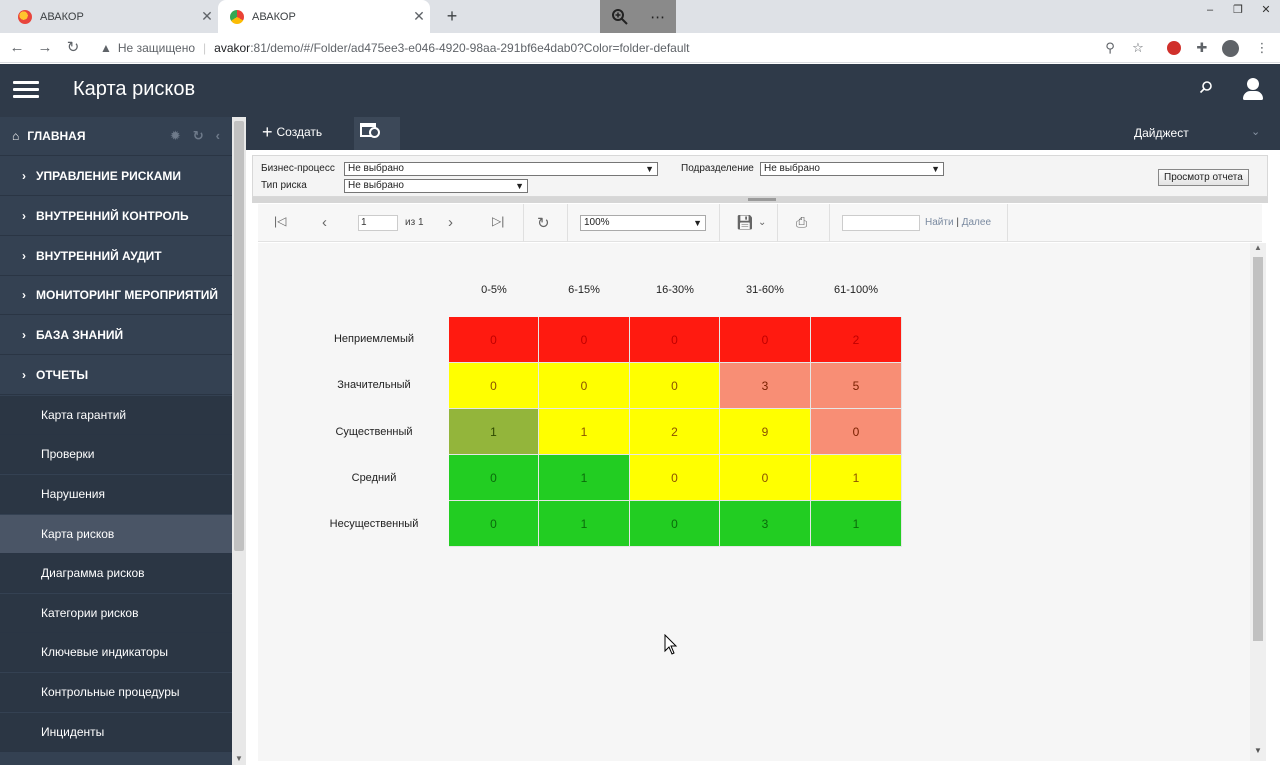 This screenshot has height=765, width=1280. Describe the element at coordinates (116, 454) in the screenshot. I see `sidebar-item-inspections: Проверки` at that location.